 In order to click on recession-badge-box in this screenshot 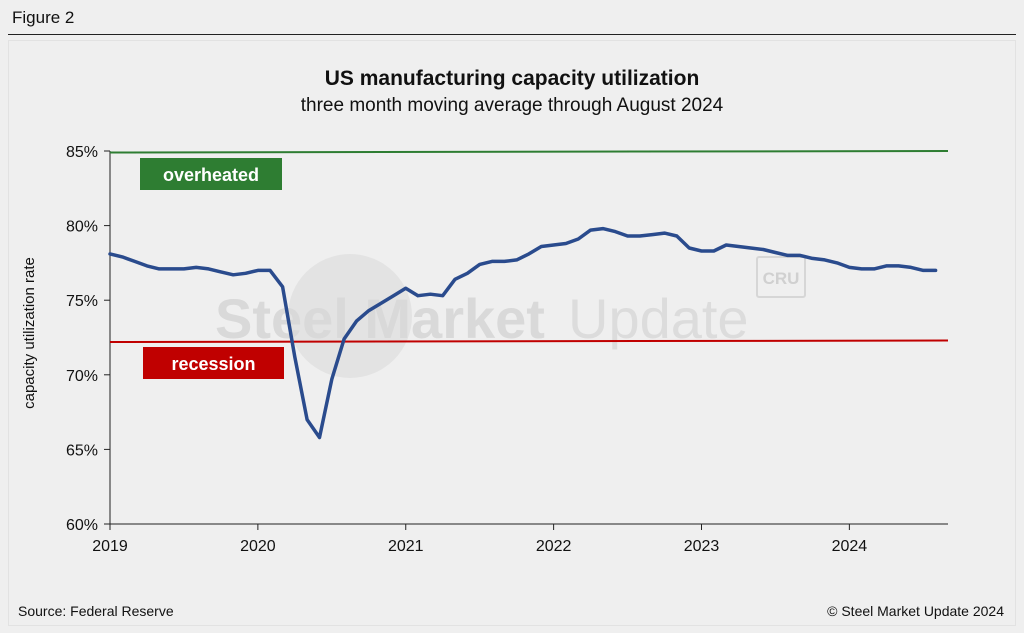, I will do `click(213, 363)`.